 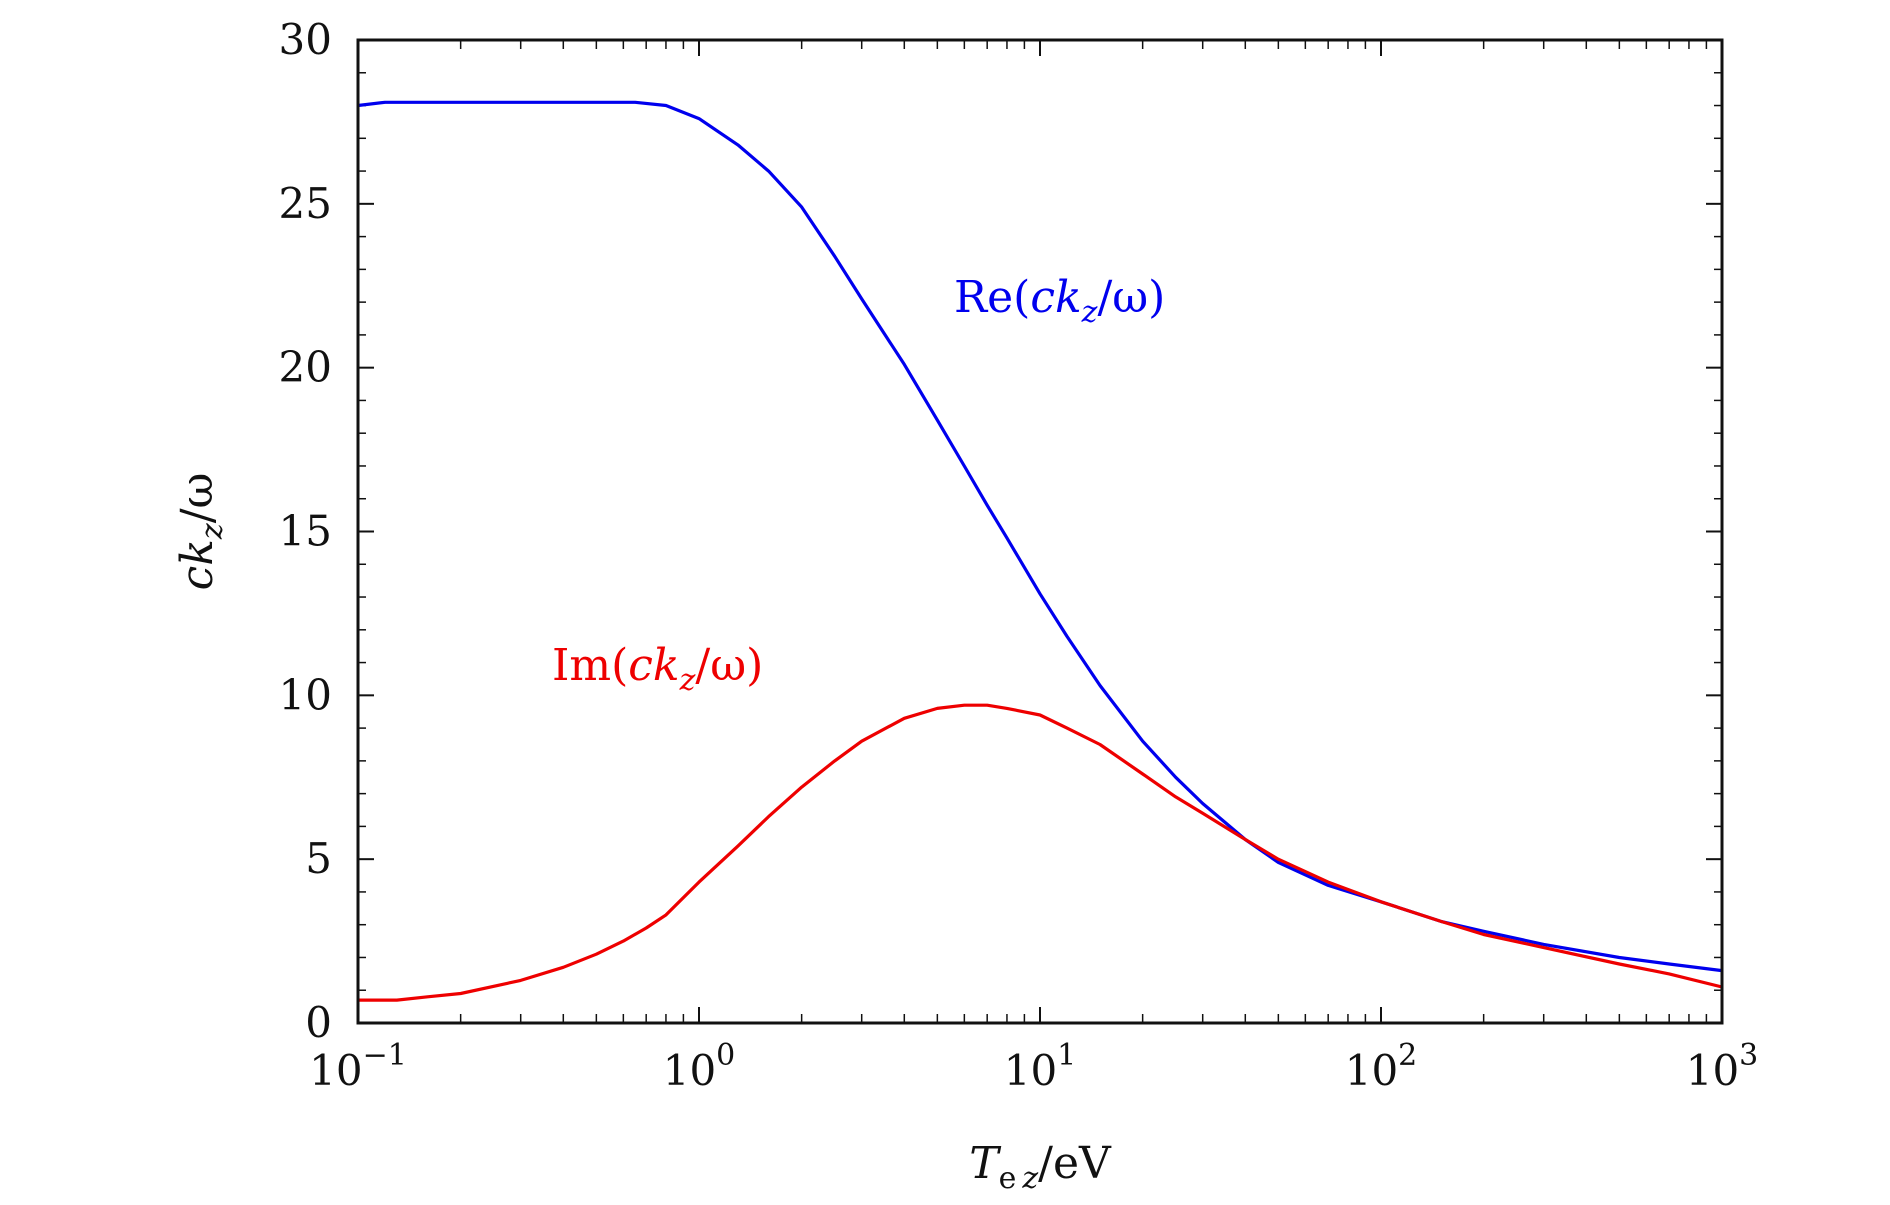 What do you see at coordinates (1722, 1066) in the screenshot?
I see `x-tick-label: 10³` at bounding box center [1722, 1066].